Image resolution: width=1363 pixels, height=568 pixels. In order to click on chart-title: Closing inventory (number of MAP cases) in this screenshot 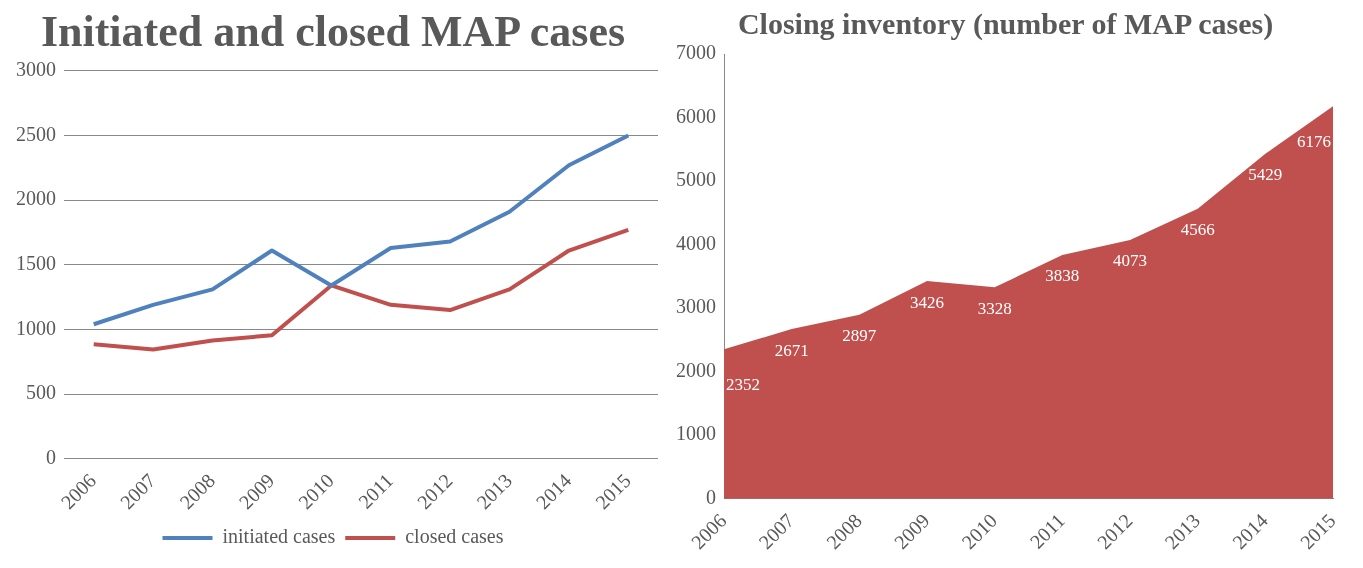, I will do `click(1005, 23)`.